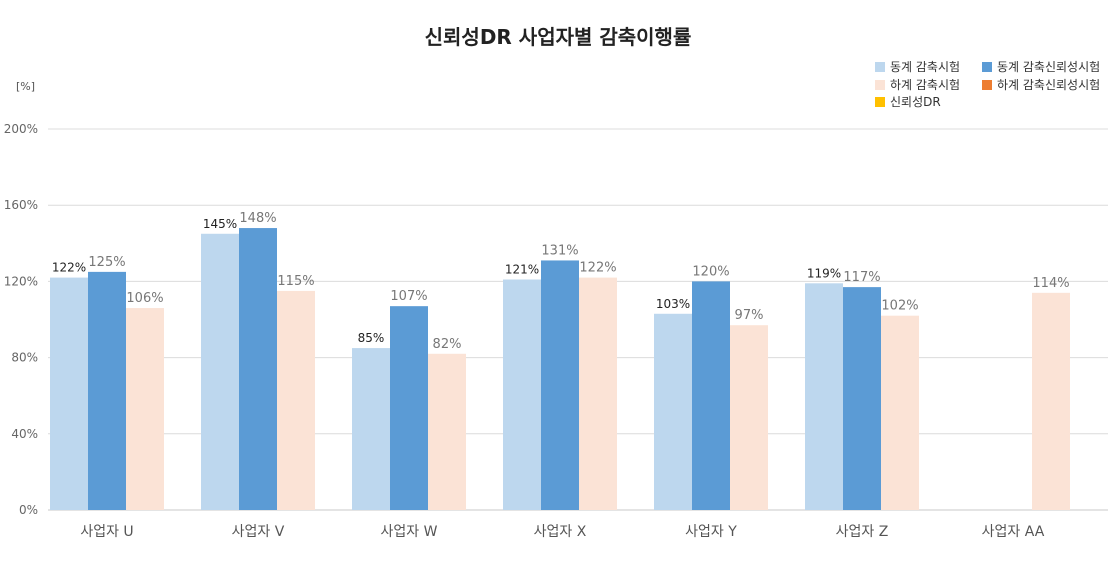 The image size is (1116, 564). Describe the element at coordinates (144, 298) in the screenshot. I see `data-label: 106%` at that location.